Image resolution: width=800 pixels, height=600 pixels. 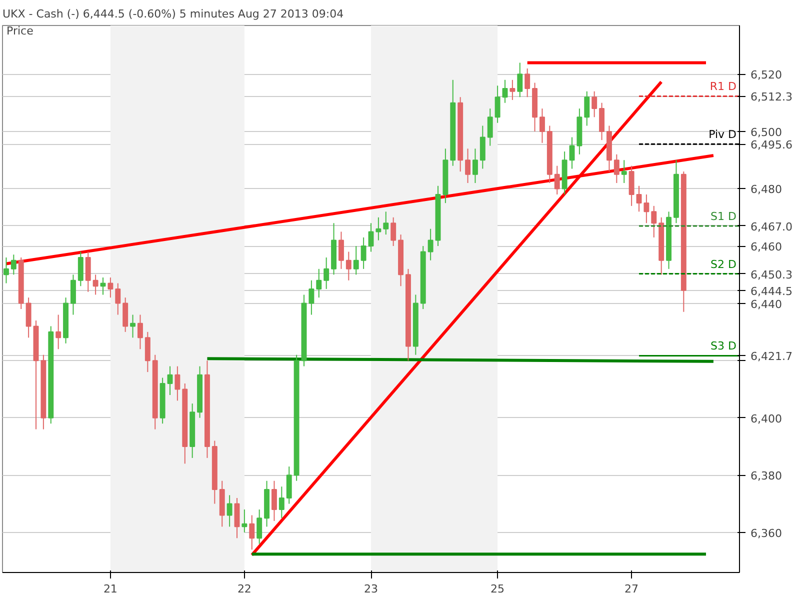 What do you see at coordinates (723, 346) in the screenshot?
I see `ref-line-label: S3 D` at bounding box center [723, 346].